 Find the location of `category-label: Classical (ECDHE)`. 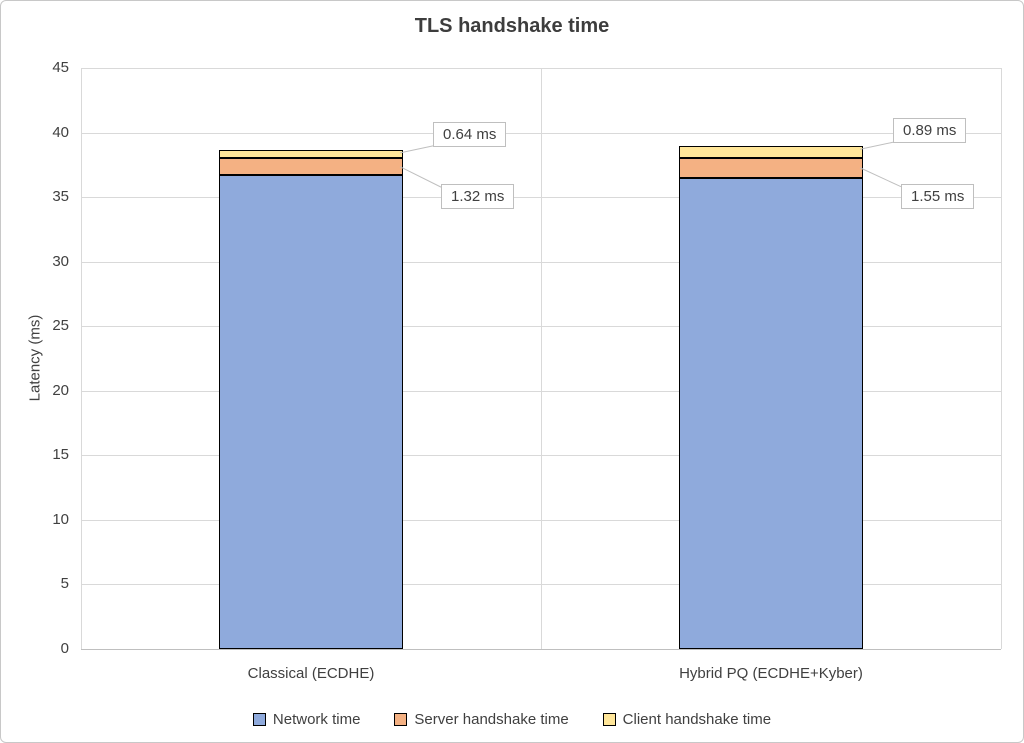

category-label: Classical (ECDHE) is located at coordinates (311, 673).